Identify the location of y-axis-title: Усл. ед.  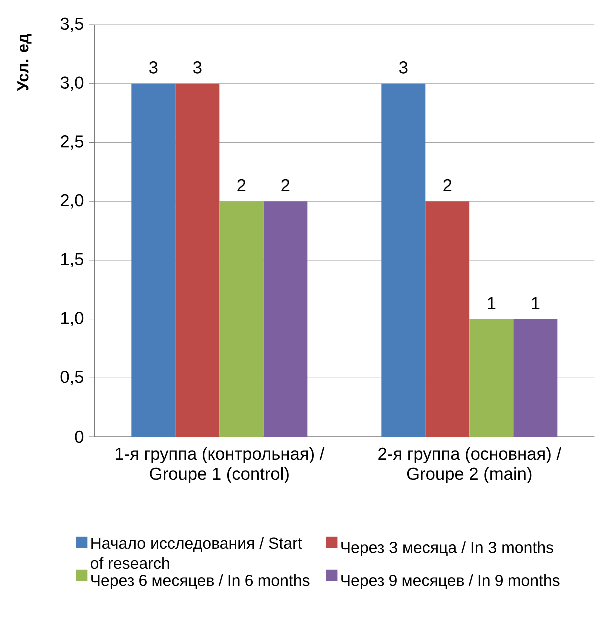
(25, 63).